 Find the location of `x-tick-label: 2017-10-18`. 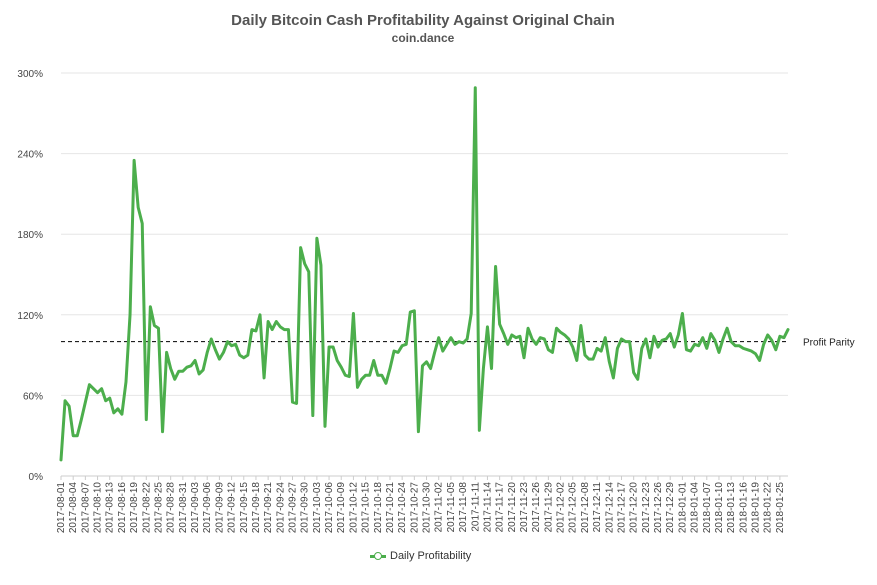

x-tick-label: 2017-10-18 is located at coordinates (378, 508).